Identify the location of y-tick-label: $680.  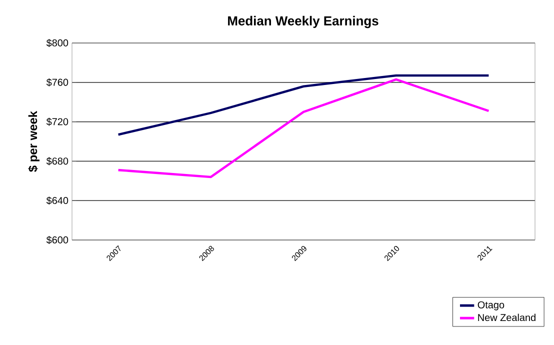
(57, 161).